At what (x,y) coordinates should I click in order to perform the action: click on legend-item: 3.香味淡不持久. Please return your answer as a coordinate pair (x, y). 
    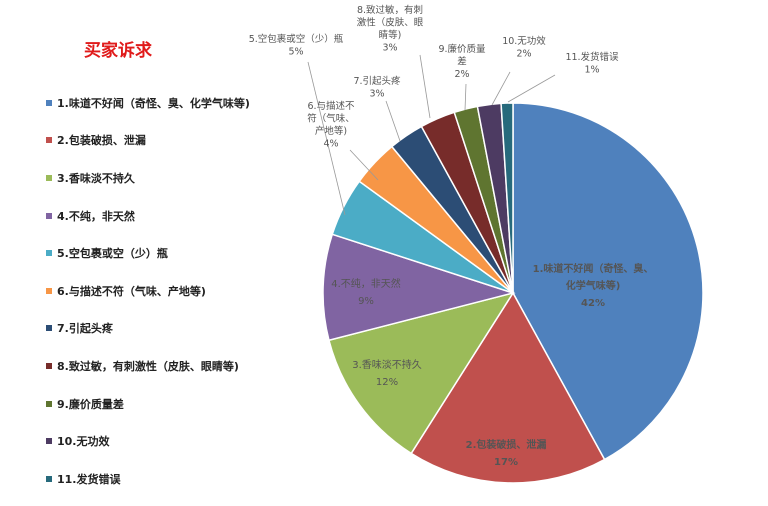
    Looking at the image, I should click on (191, 178).